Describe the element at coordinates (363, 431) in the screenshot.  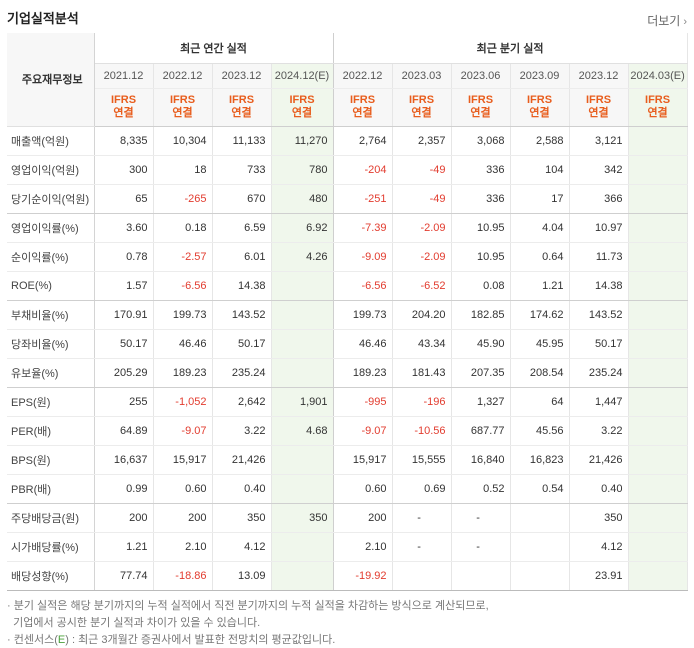
I see `table-cell: -9.07` at that location.